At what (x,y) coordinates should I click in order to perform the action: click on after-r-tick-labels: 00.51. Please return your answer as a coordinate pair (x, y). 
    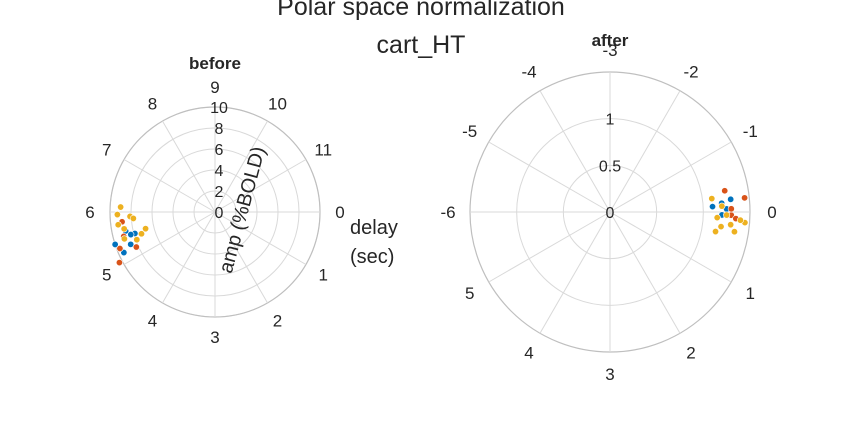
    Looking at the image, I should click on (610, 167).